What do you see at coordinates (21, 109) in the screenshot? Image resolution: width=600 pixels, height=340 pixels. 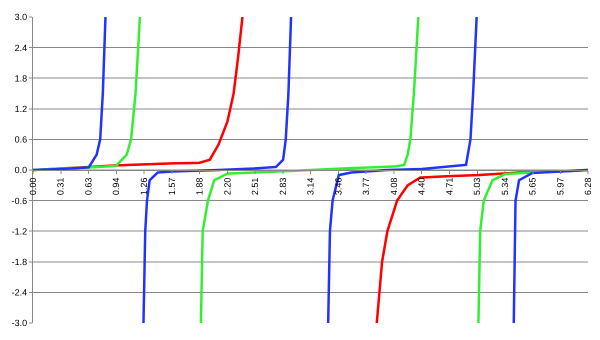 I see `y-tick-label: 1.2` at bounding box center [21, 109].